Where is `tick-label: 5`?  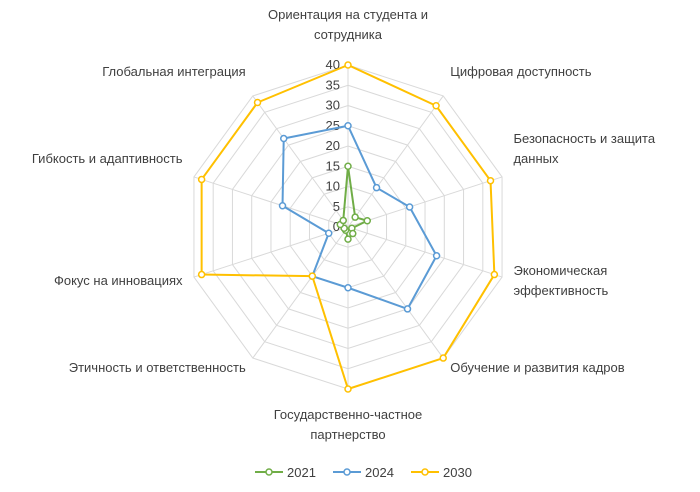 tick-label: 5 is located at coordinates (336, 206).